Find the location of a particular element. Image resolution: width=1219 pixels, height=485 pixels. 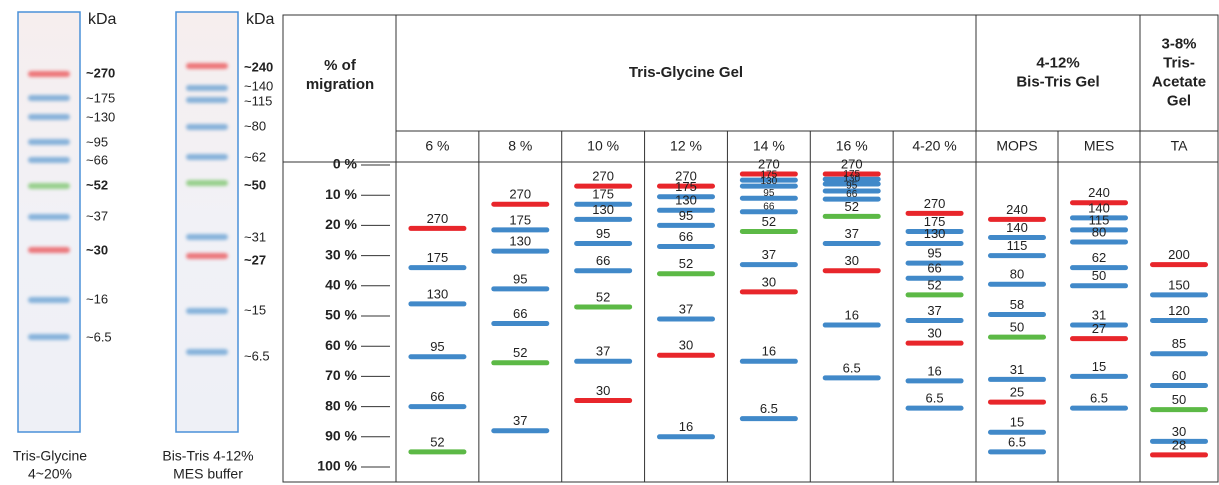

gel-band-label: ~140 is located at coordinates (258, 85).